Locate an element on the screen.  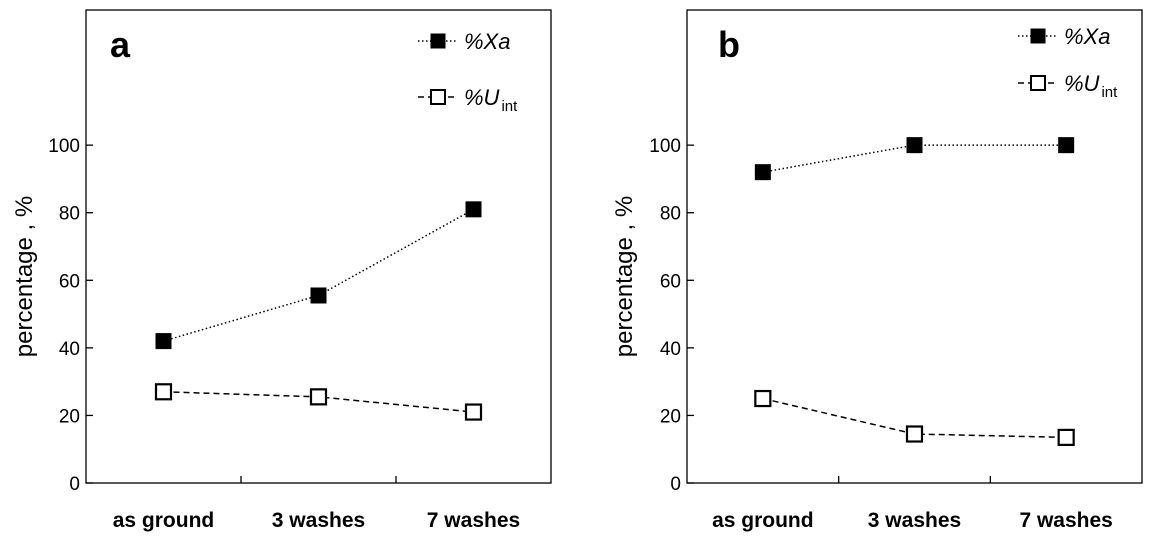
panel-letter: a is located at coordinates (120, 44).